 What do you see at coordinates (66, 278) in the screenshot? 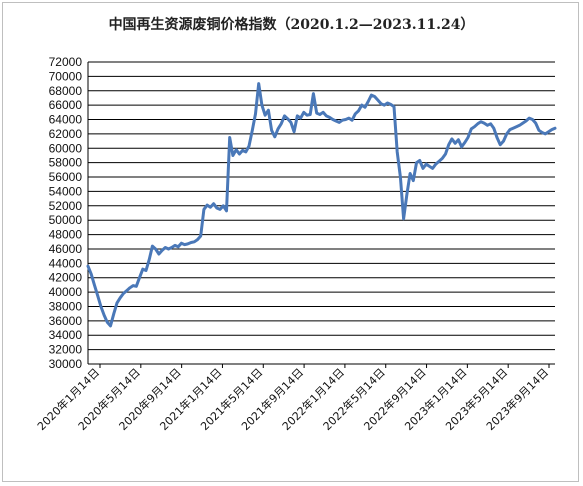
I see `y-tick-label: 42000` at bounding box center [66, 278].